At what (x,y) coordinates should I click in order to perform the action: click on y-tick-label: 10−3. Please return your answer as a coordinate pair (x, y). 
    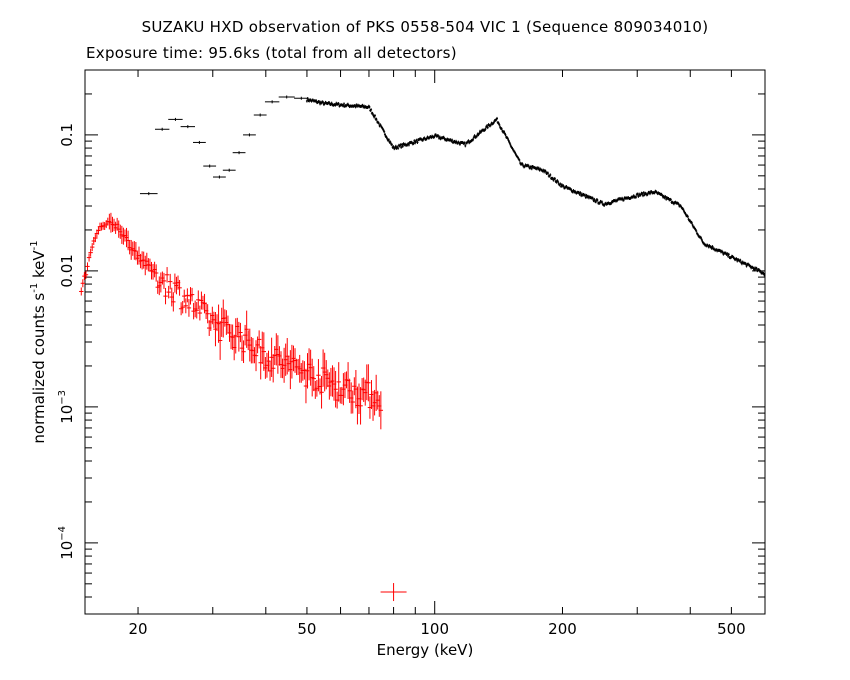
    Looking at the image, I should click on (66, 407).